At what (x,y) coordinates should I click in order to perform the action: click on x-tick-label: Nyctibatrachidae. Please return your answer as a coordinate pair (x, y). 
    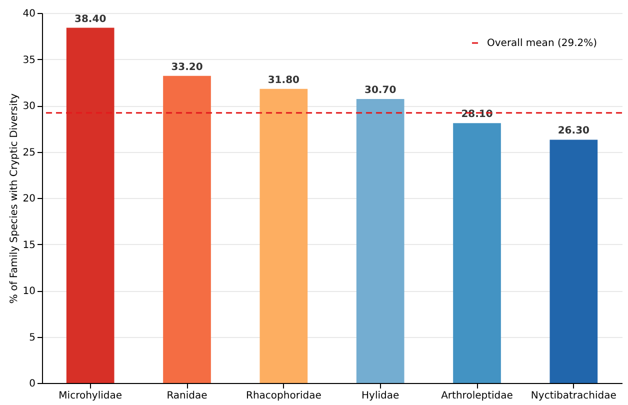
    Looking at the image, I should click on (573, 396).